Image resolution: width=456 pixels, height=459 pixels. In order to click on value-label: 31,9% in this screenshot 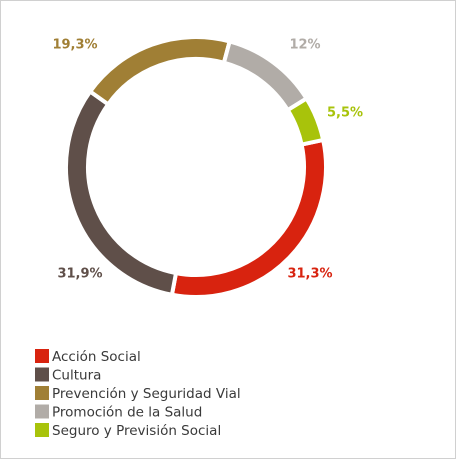, I will do `click(79, 274)`.